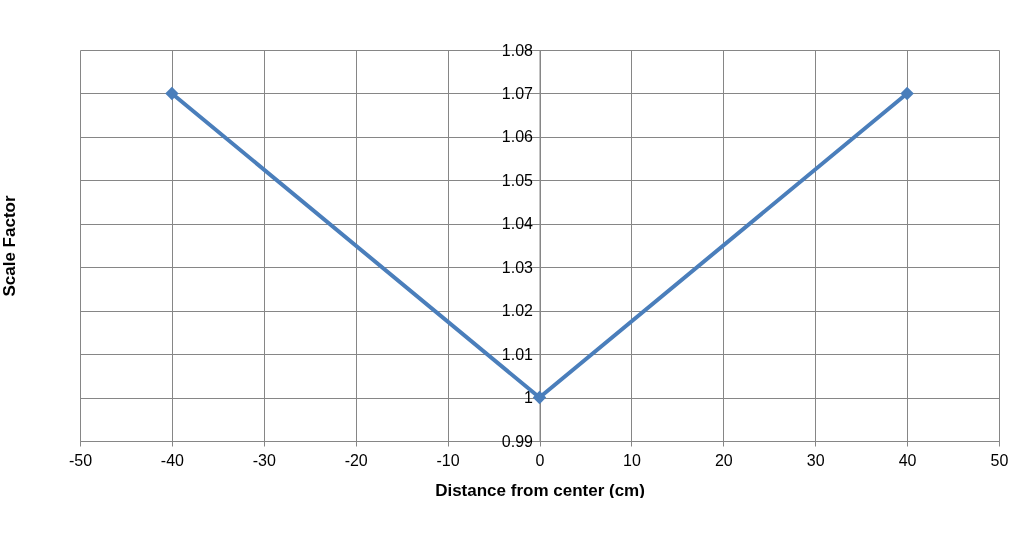 This screenshot has width=1033, height=547. I want to click on y-tick-label: 1.07, so click(517, 93).